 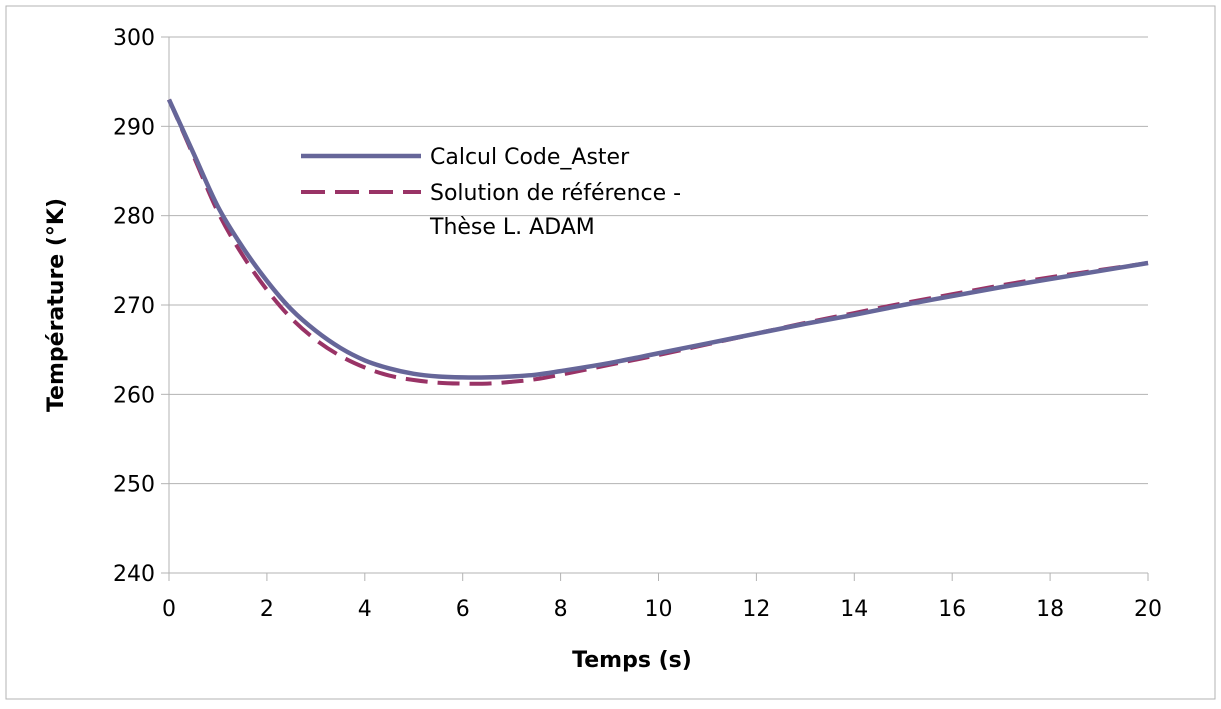 What do you see at coordinates (512, 227) in the screenshot?
I see `legend-label: Thèse L. ADAM` at bounding box center [512, 227].